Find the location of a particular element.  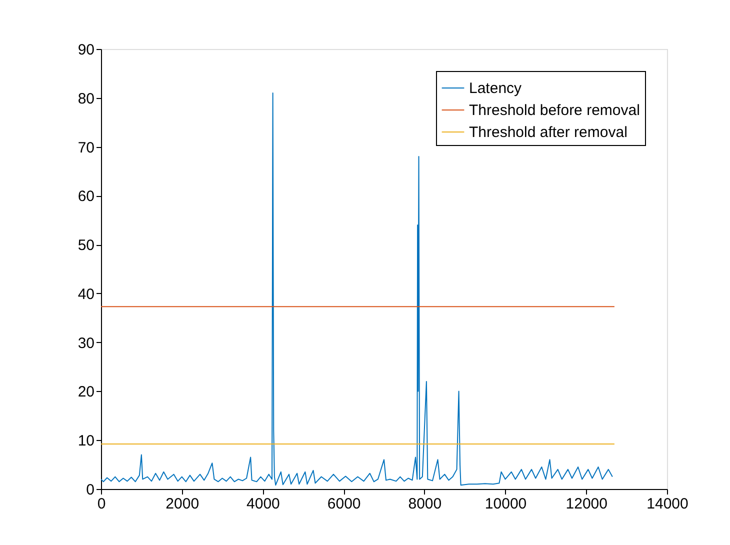

x-tick-label: 4000 is located at coordinates (263, 504).